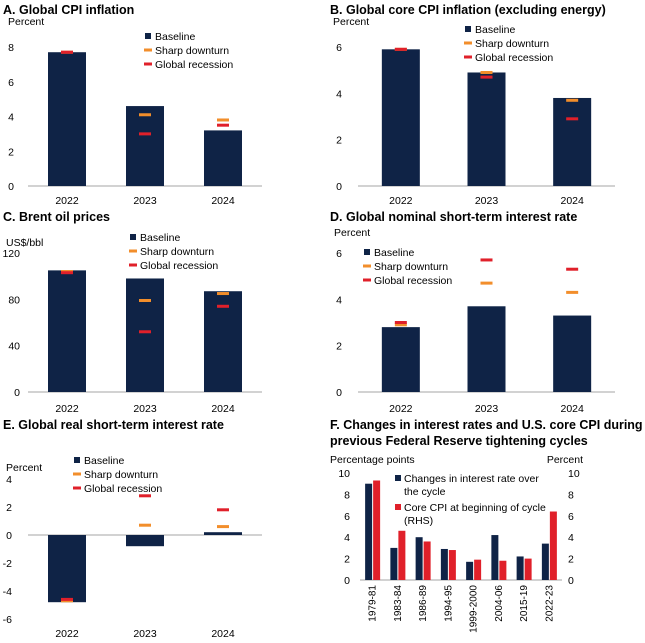  Describe the element at coordinates (7, 564) in the screenshot. I see `y-tick-label: -2` at that location.